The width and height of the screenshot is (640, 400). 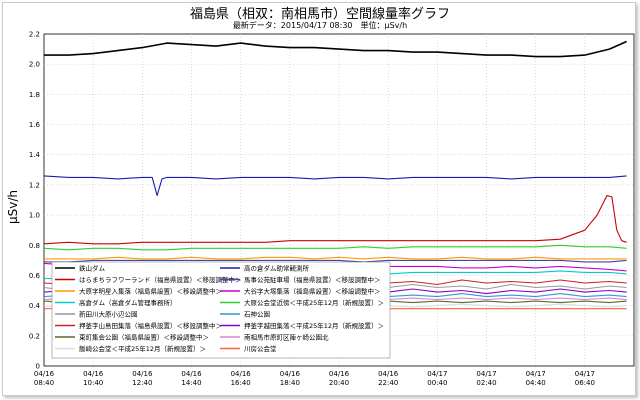 What do you see at coordinates (486, 383) in the screenshot?
I see `x-tick-time: 02:40` at bounding box center [486, 383].